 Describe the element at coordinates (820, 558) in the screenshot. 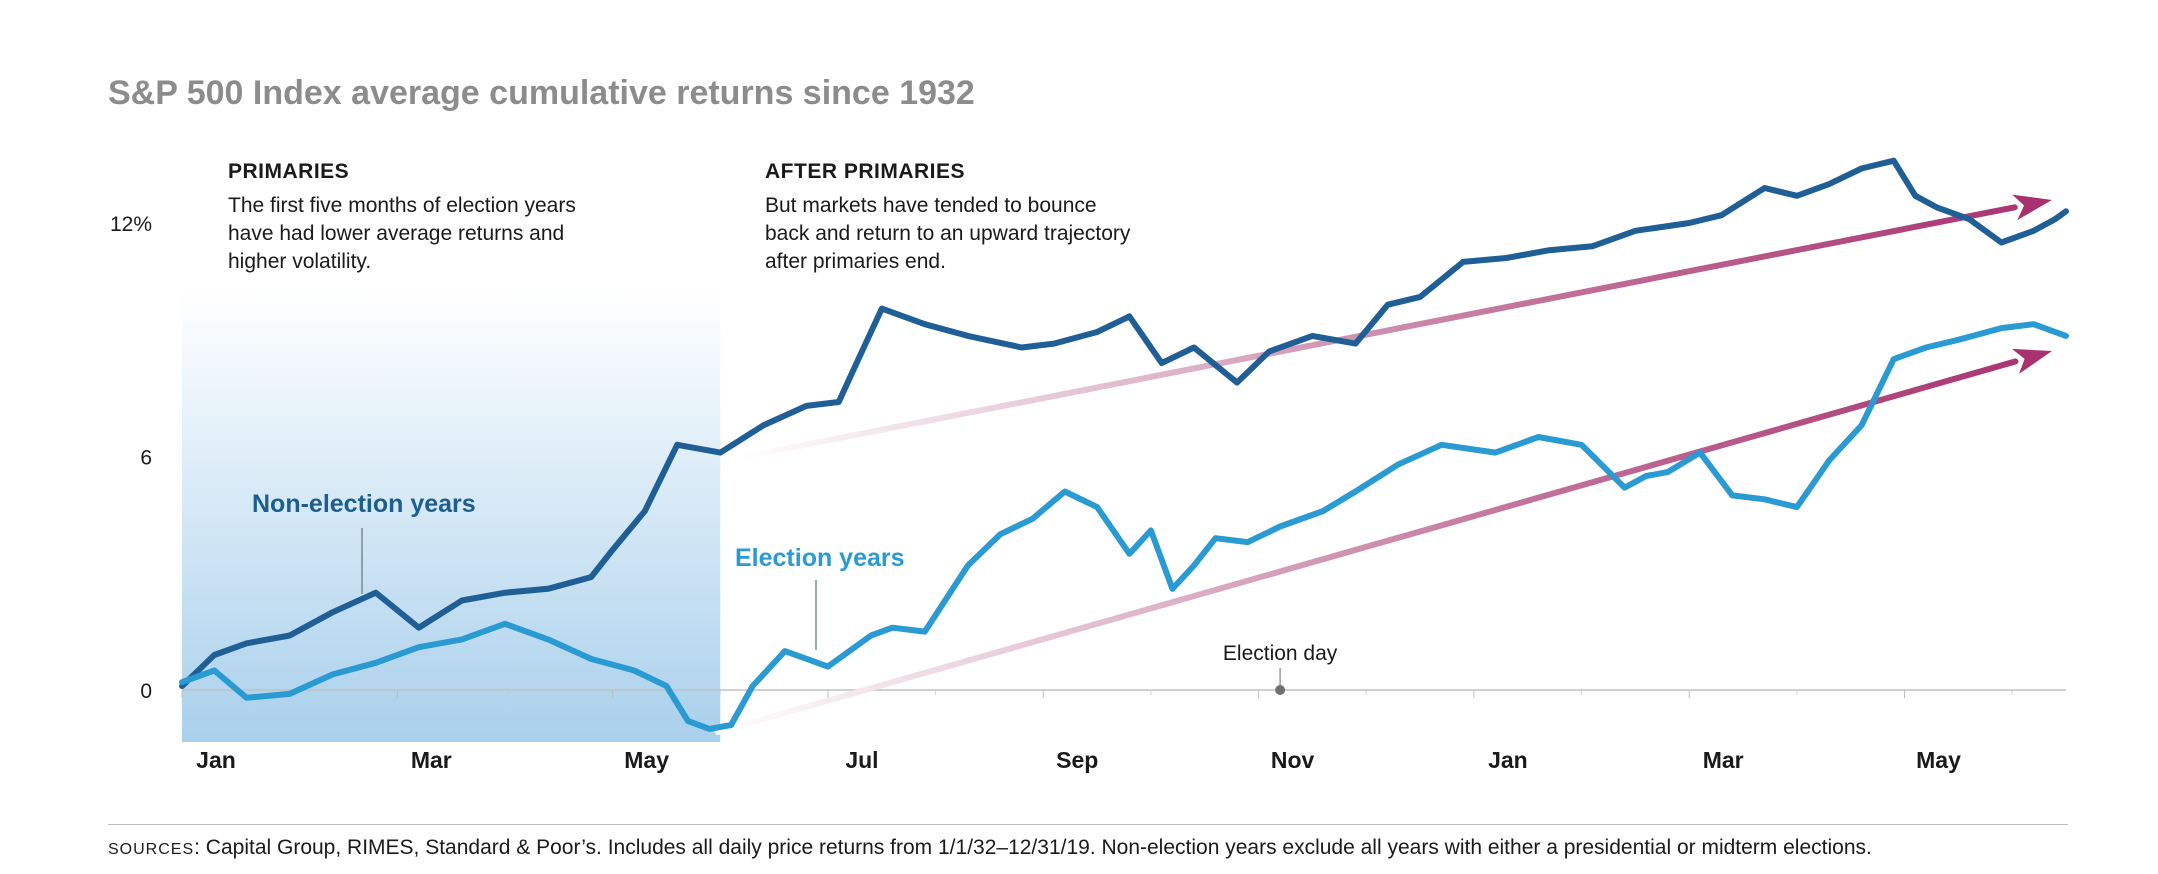

I see `series-label-election: Election years` at that location.